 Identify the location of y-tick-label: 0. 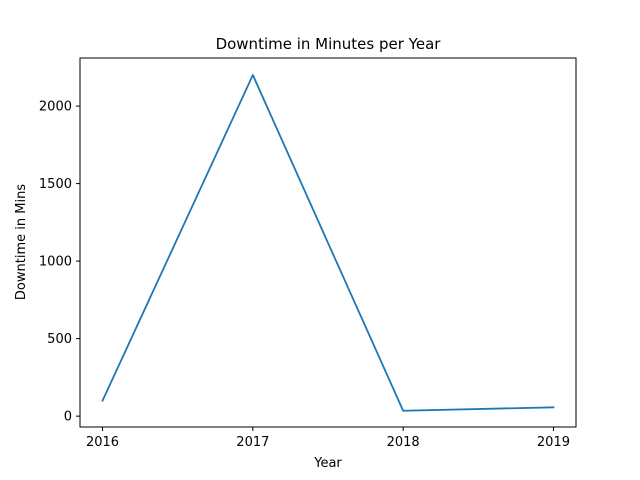
(68, 417).